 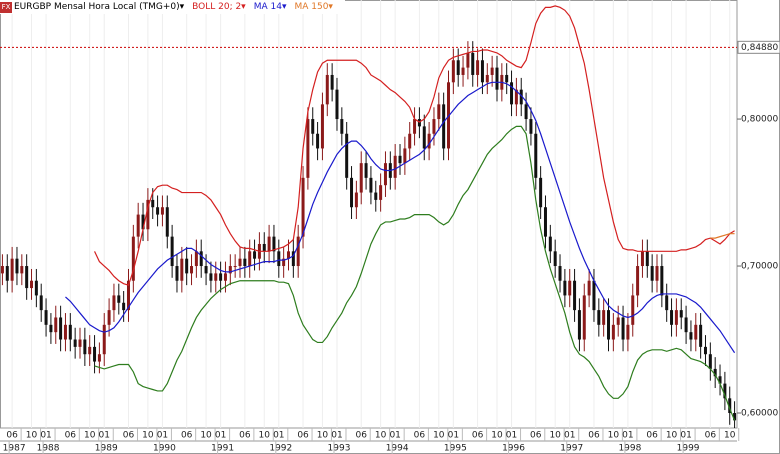 I want to click on y-tick-label: 0,60000, so click(x=759, y=414).